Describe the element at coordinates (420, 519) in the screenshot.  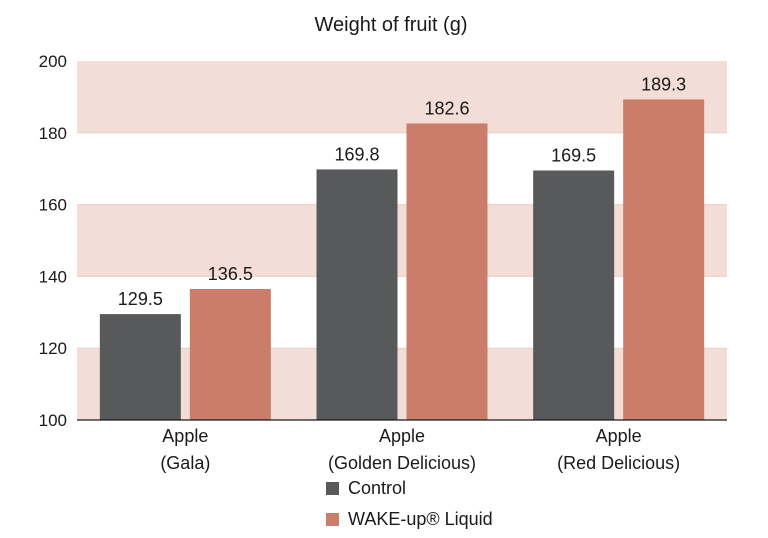
I see `legend-label: WAKE-up® Liquid` at that location.